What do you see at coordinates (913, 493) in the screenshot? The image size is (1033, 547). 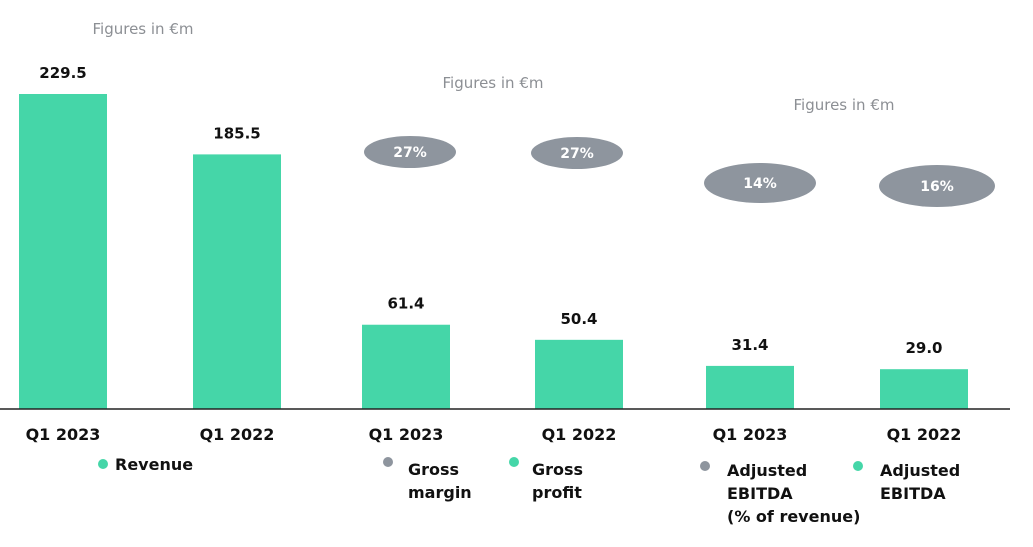 I see `legend-label-chart3-2-2: EBITDA` at bounding box center [913, 493].